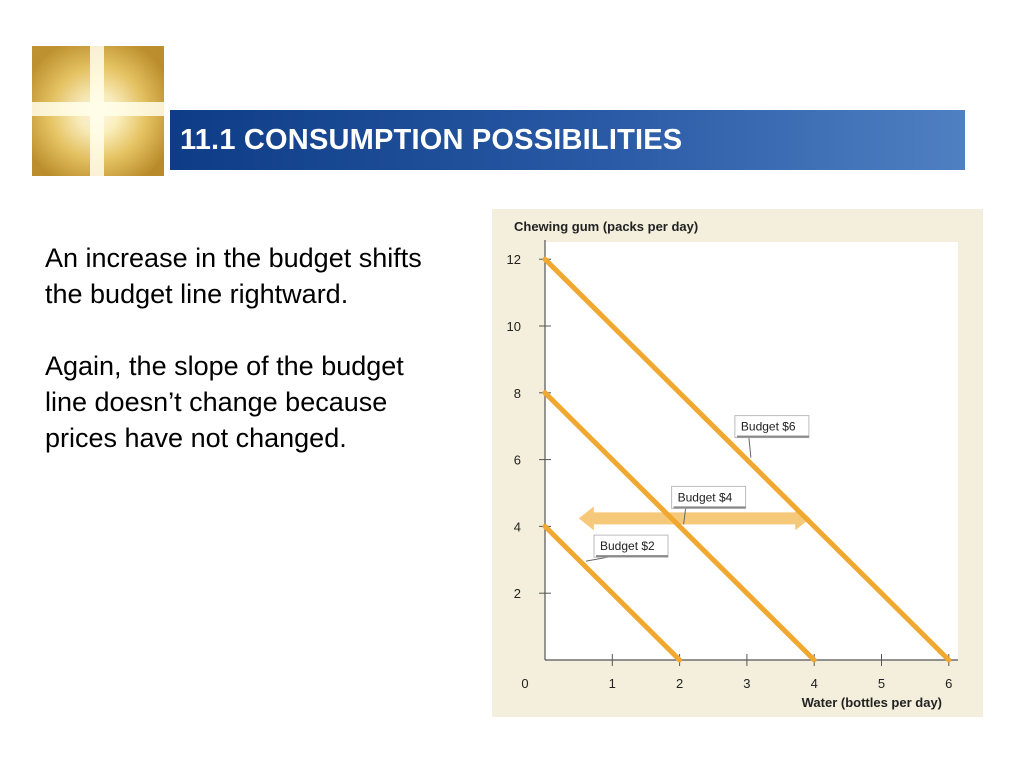  I want to click on x-tick-label-1: 1, so click(612, 683).